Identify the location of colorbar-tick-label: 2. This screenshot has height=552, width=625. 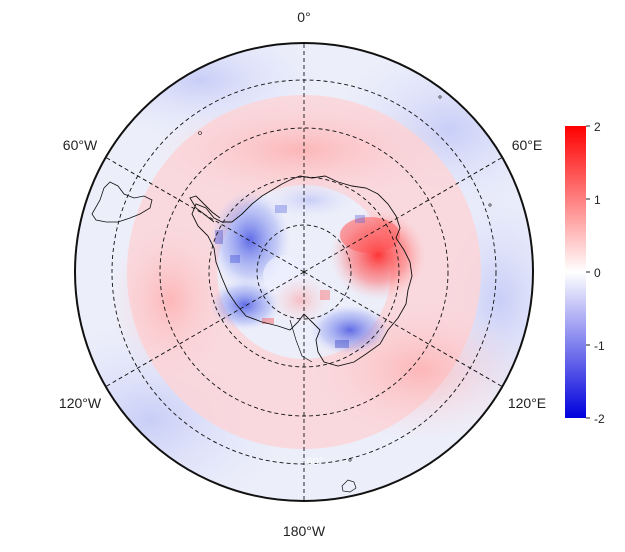
(597, 127).